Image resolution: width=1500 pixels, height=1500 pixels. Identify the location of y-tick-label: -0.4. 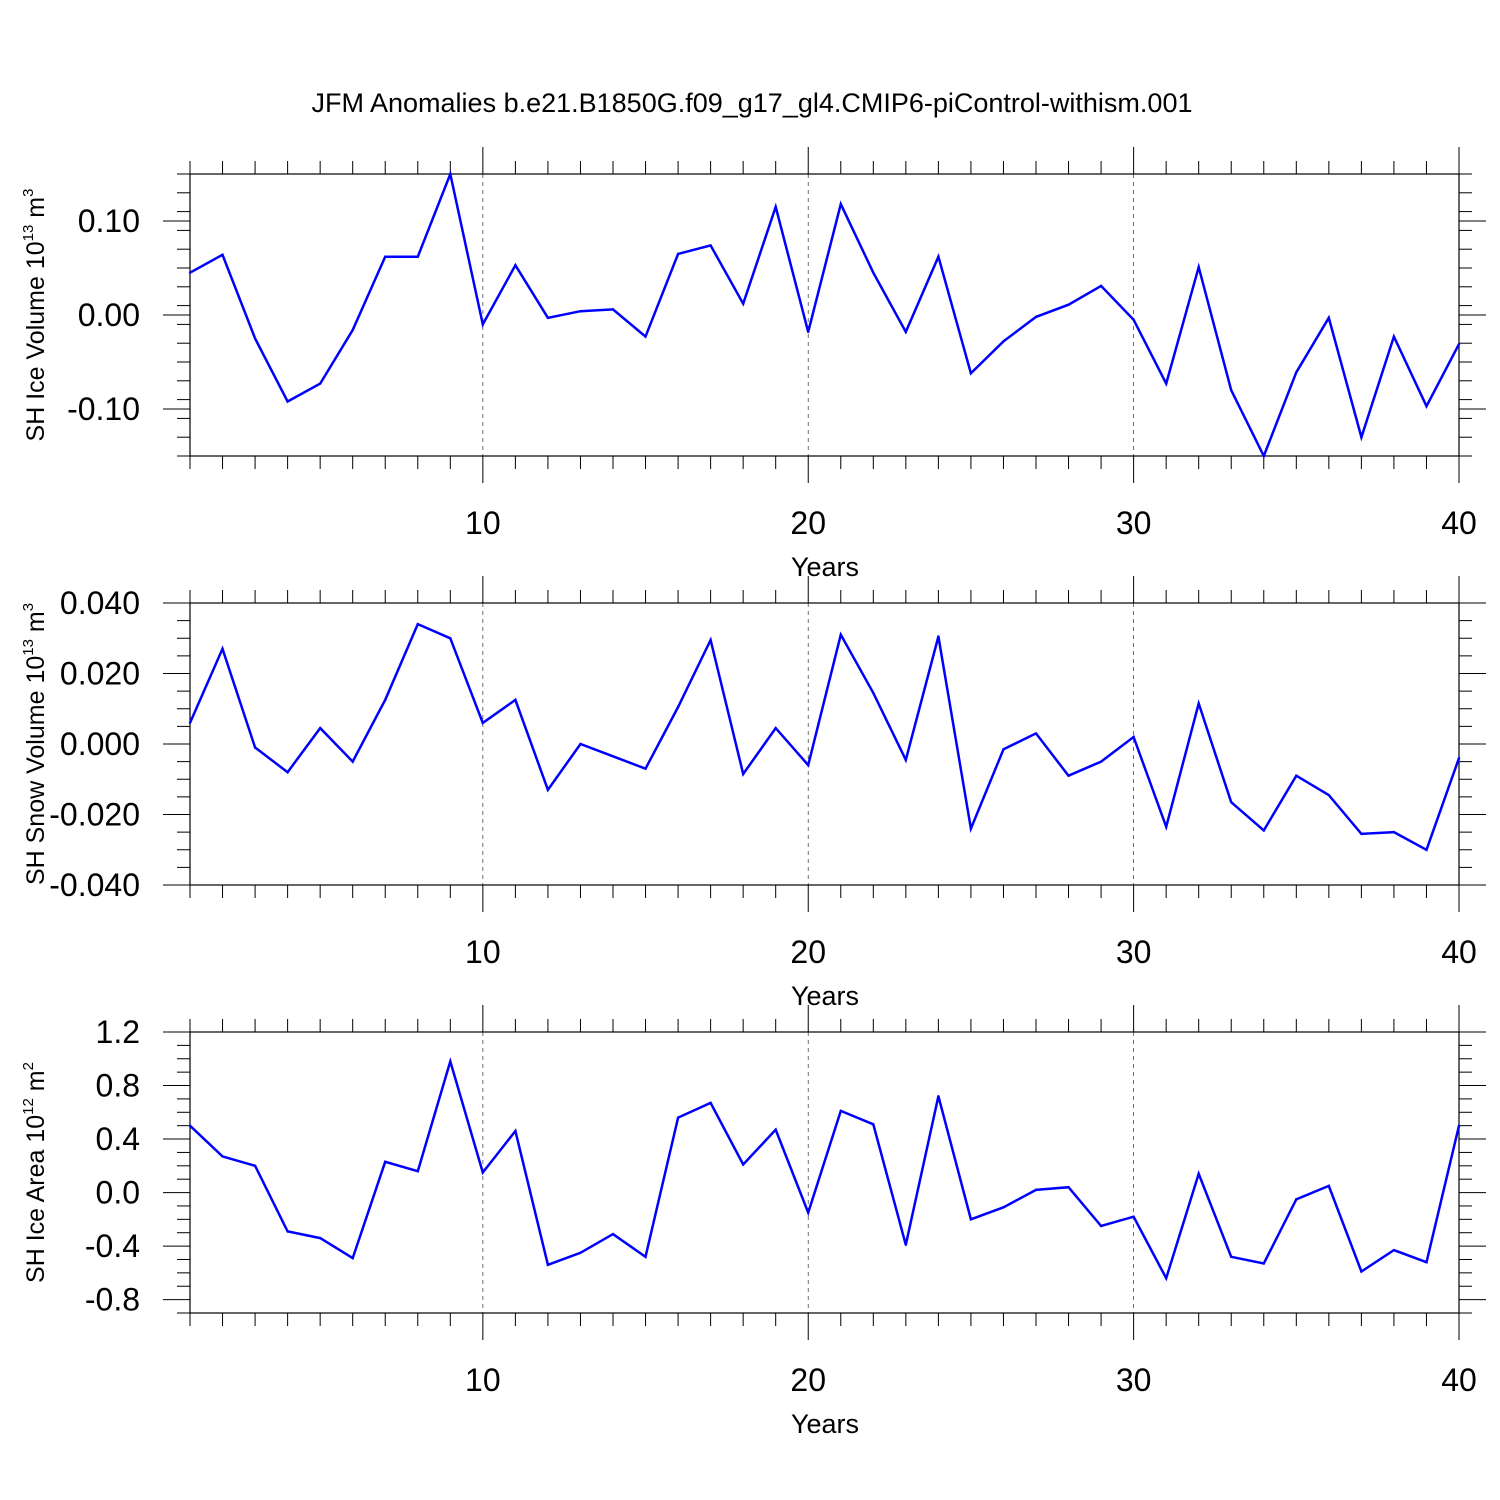
(112, 1246).